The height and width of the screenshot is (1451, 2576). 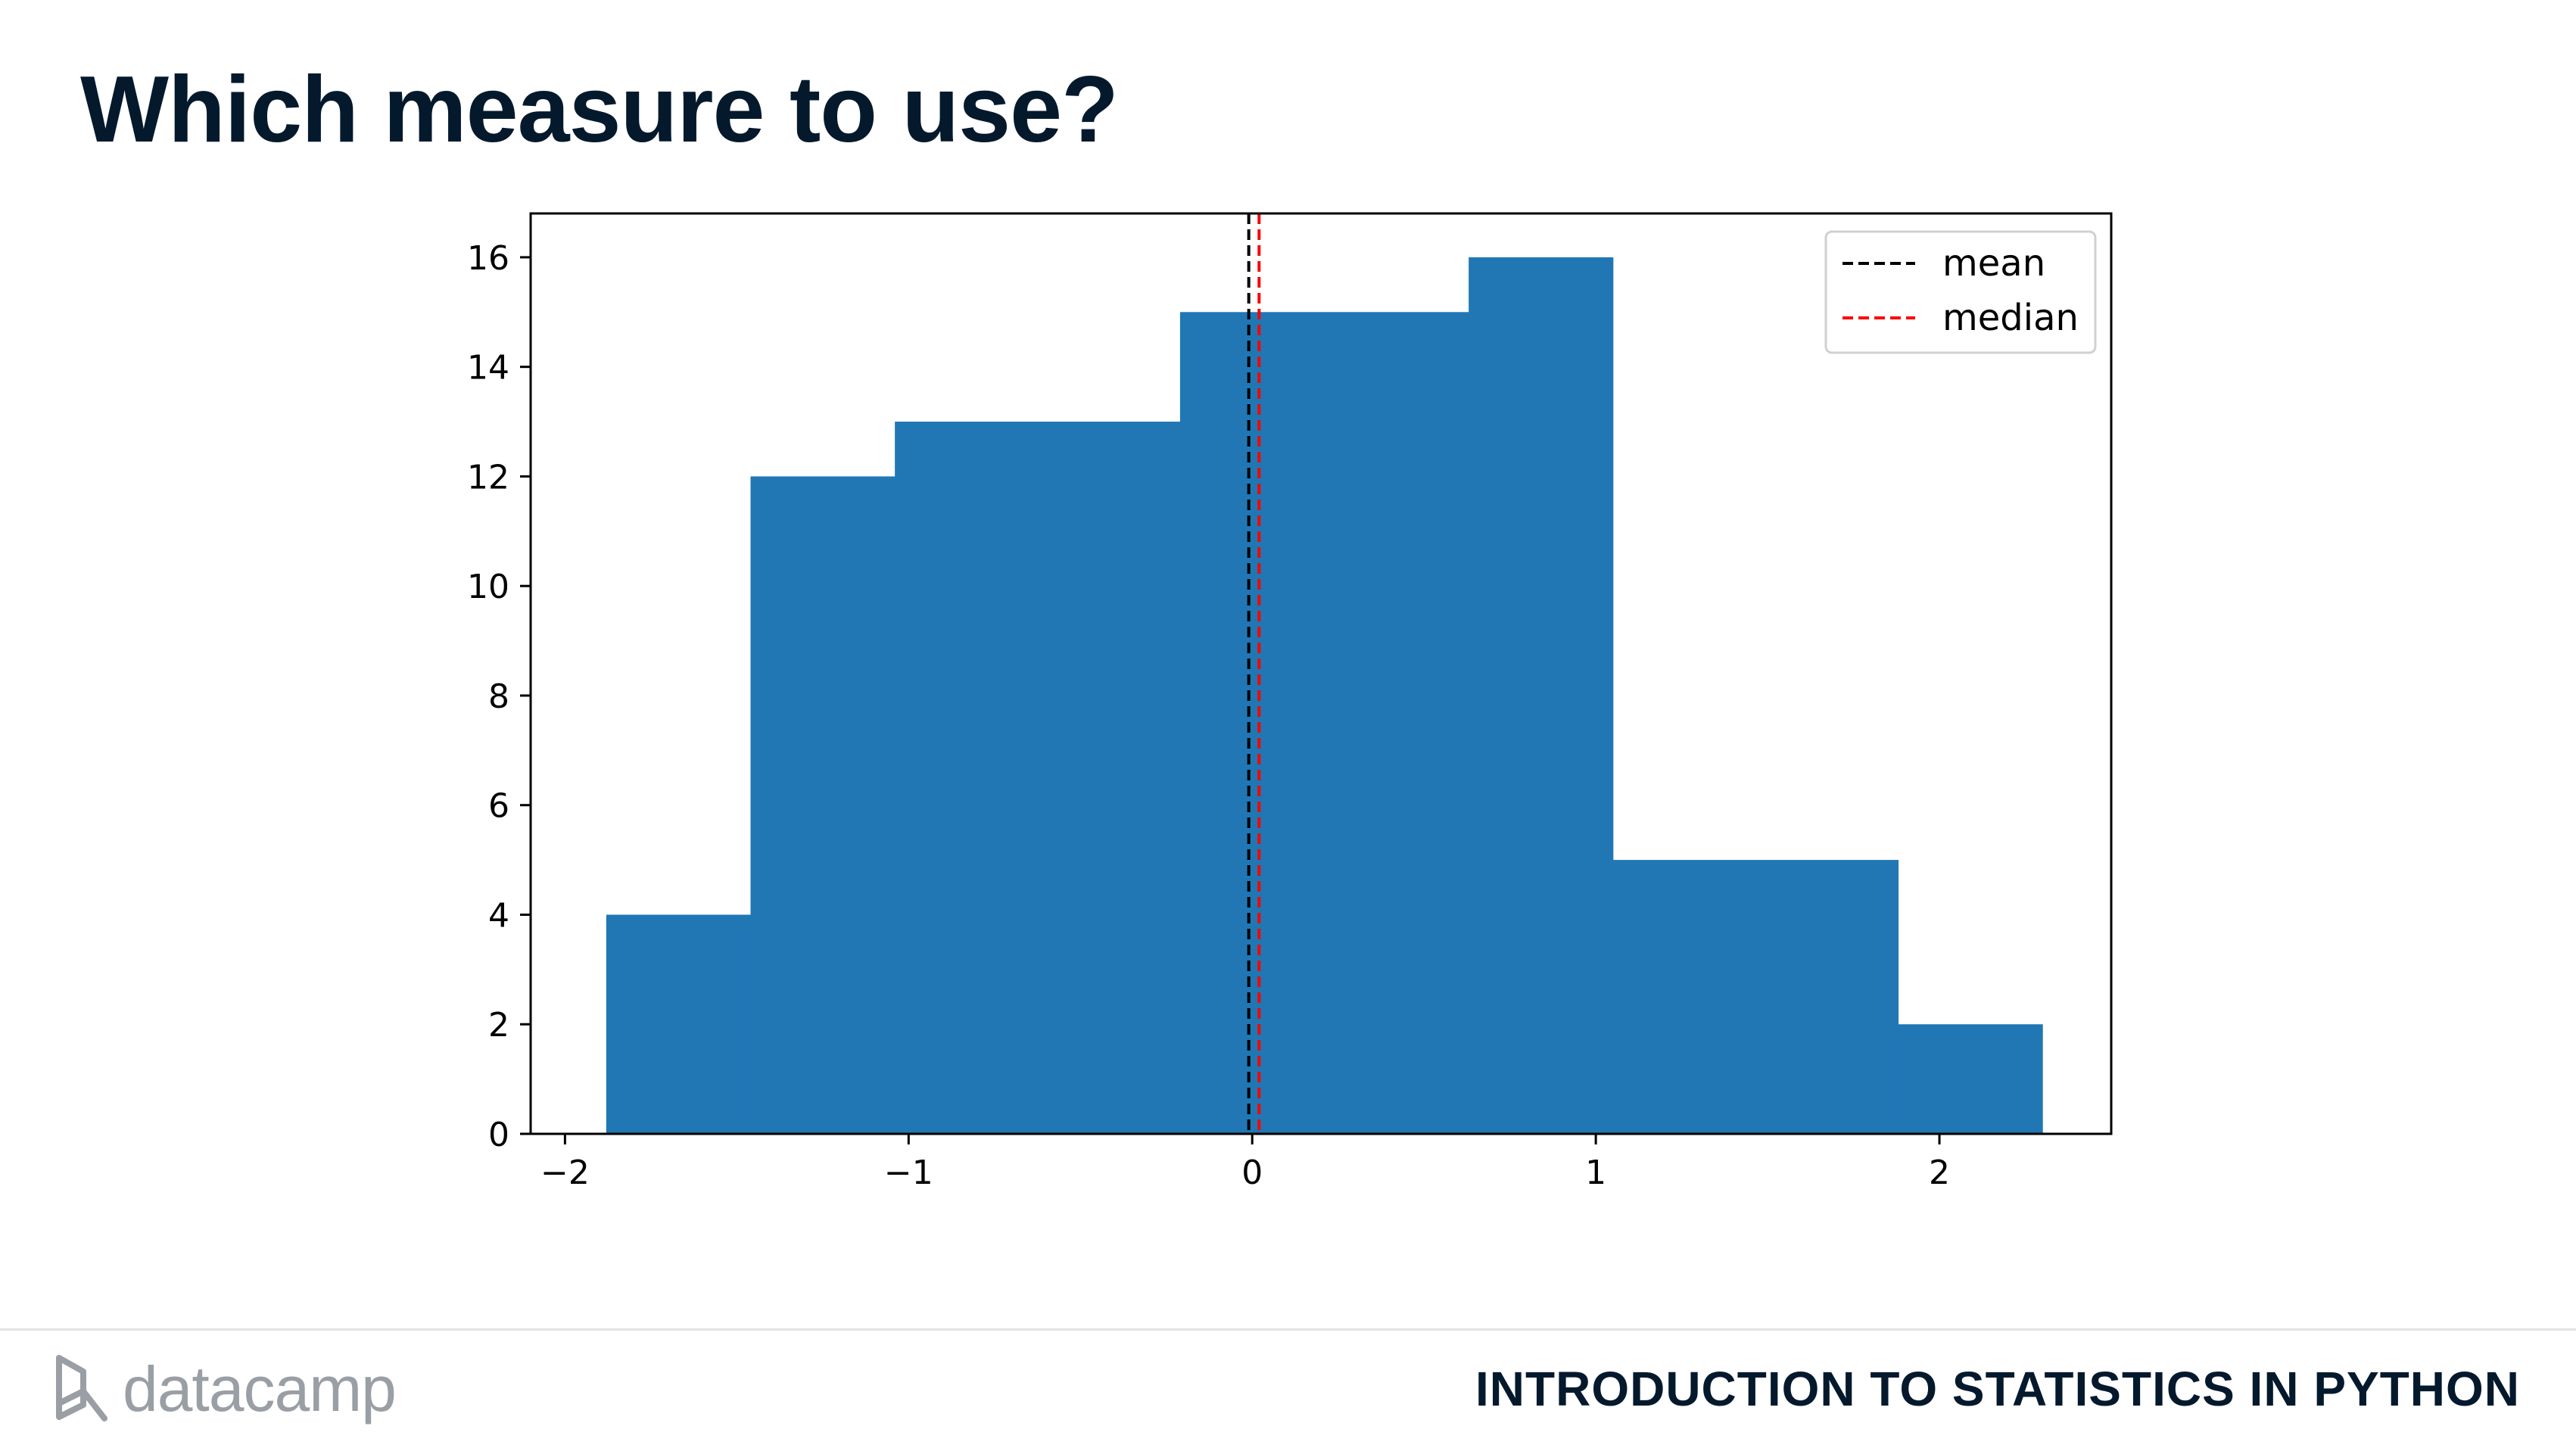 What do you see at coordinates (1288, 1329) in the screenshot?
I see `footer-divider` at bounding box center [1288, 1329].